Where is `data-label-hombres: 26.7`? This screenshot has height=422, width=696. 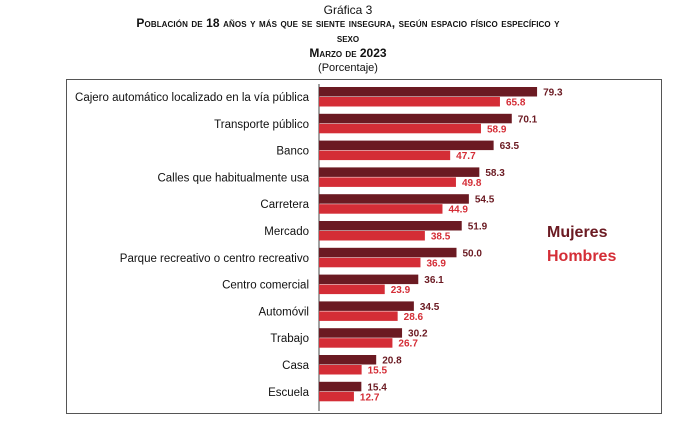 data-label-hombres: 26.7 is located at coordinates (408, 344).